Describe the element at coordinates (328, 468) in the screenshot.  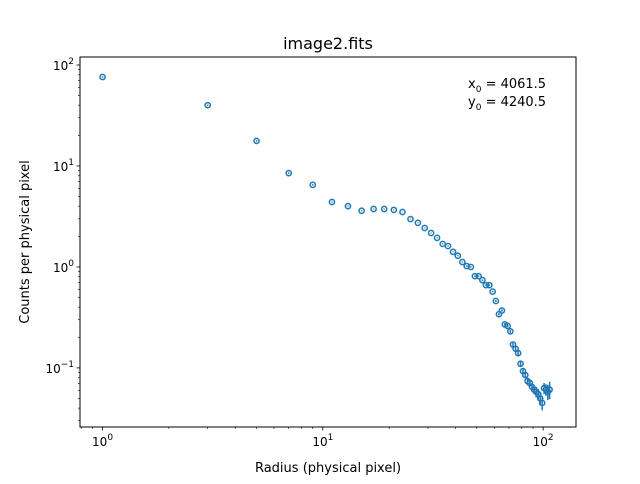
I see `x-axis-label: Radius (physical pixel)` at that location.